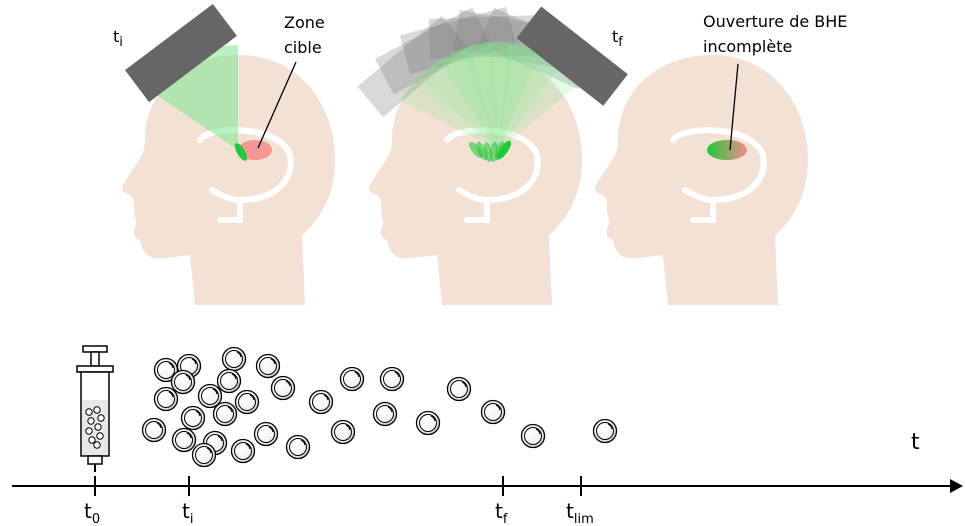 The image size is (965, 526). I want to click on syringe-icon, so click(95, 408).